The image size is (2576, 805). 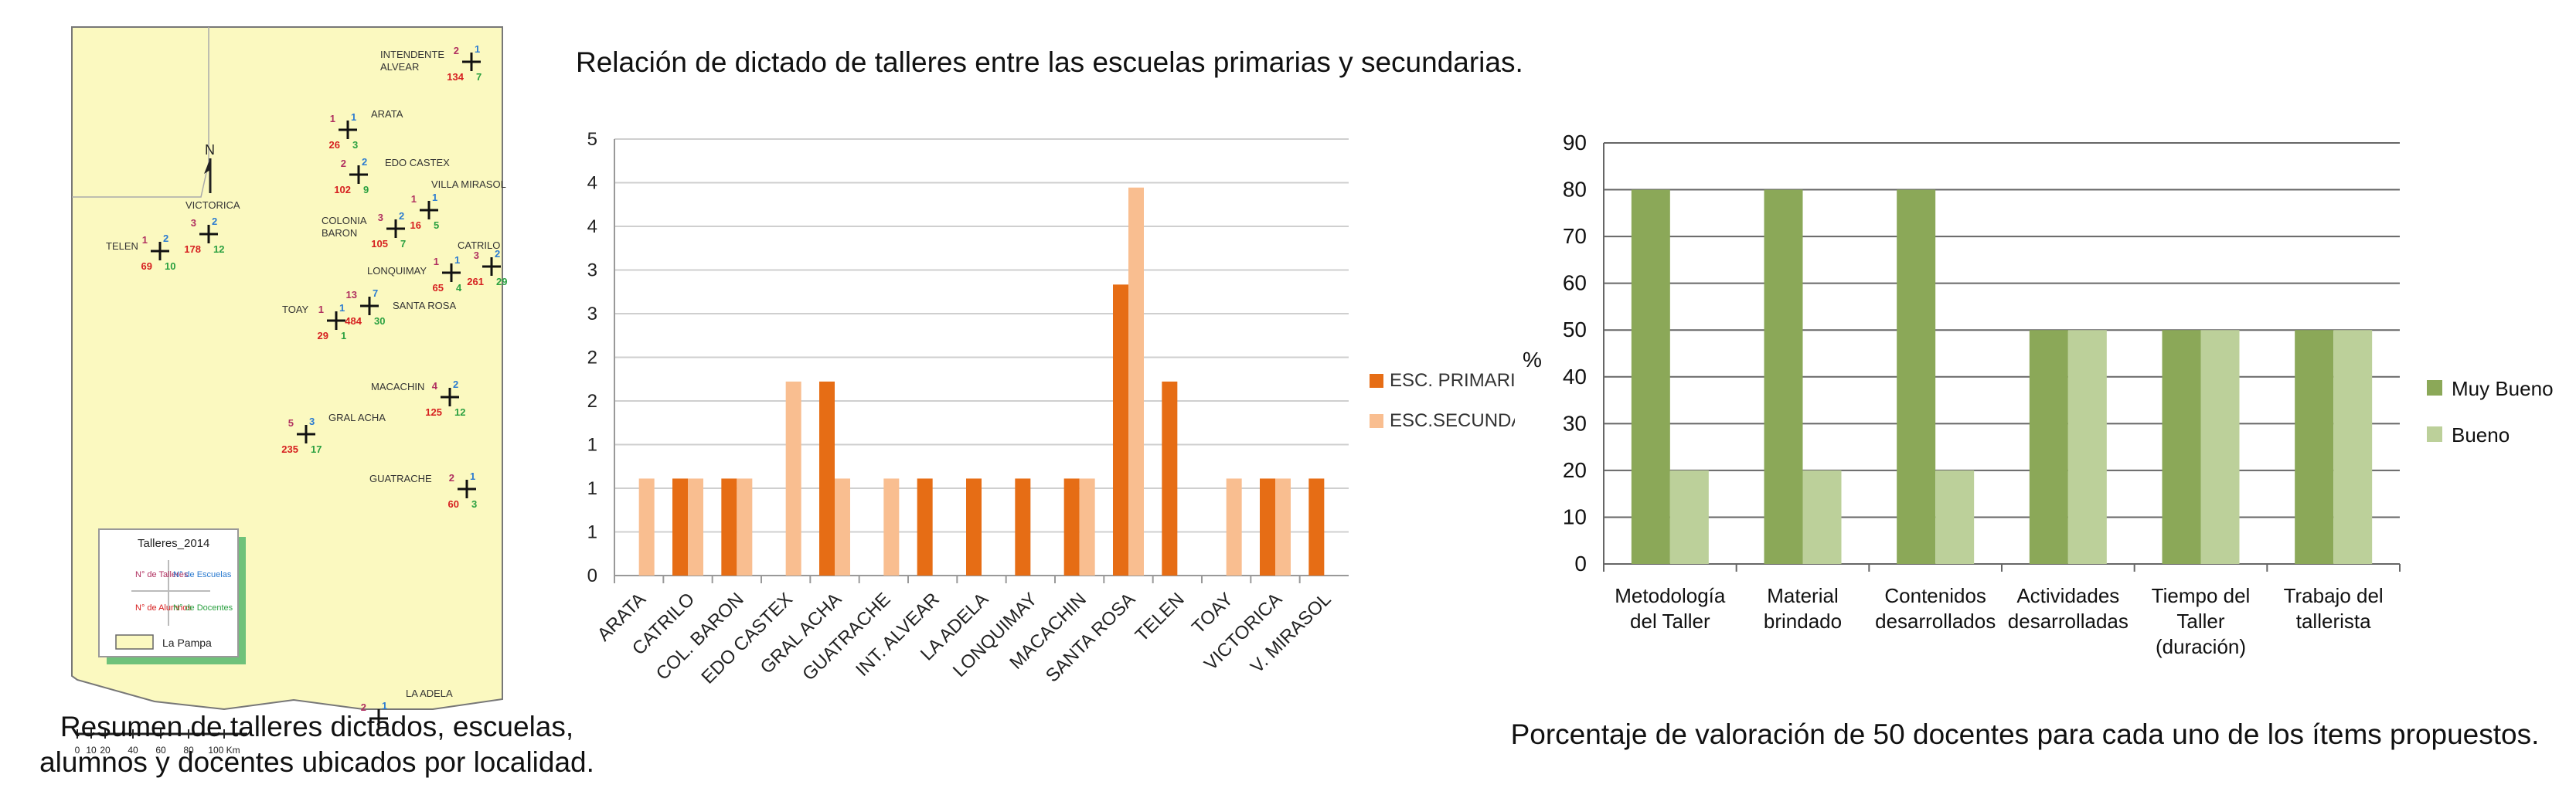 I want to click on map-alumnos-count: 102, so click(x=342, y=190).